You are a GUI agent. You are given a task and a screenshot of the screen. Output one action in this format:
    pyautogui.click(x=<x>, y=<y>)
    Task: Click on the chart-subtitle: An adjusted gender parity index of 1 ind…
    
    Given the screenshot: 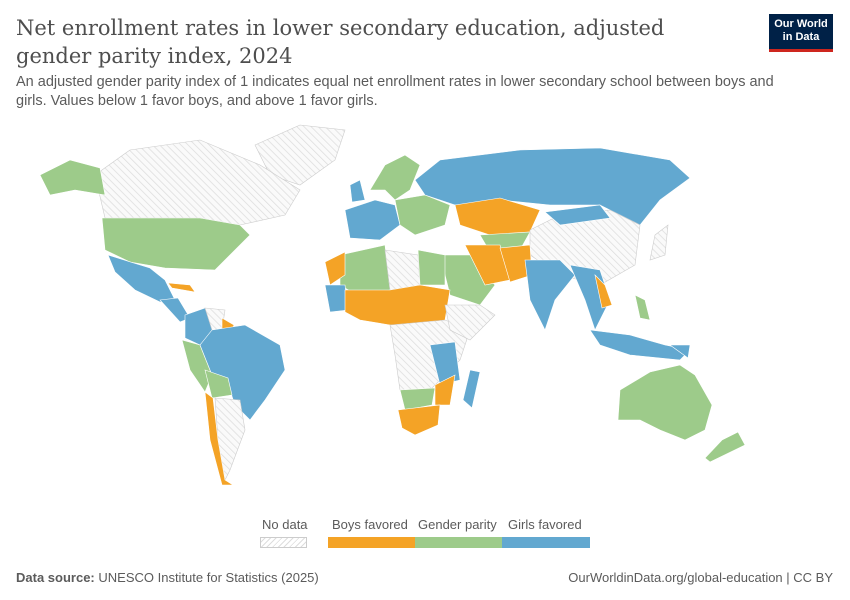 What is the action you would take?
    pyautogui.click(x=395, y=91)
    